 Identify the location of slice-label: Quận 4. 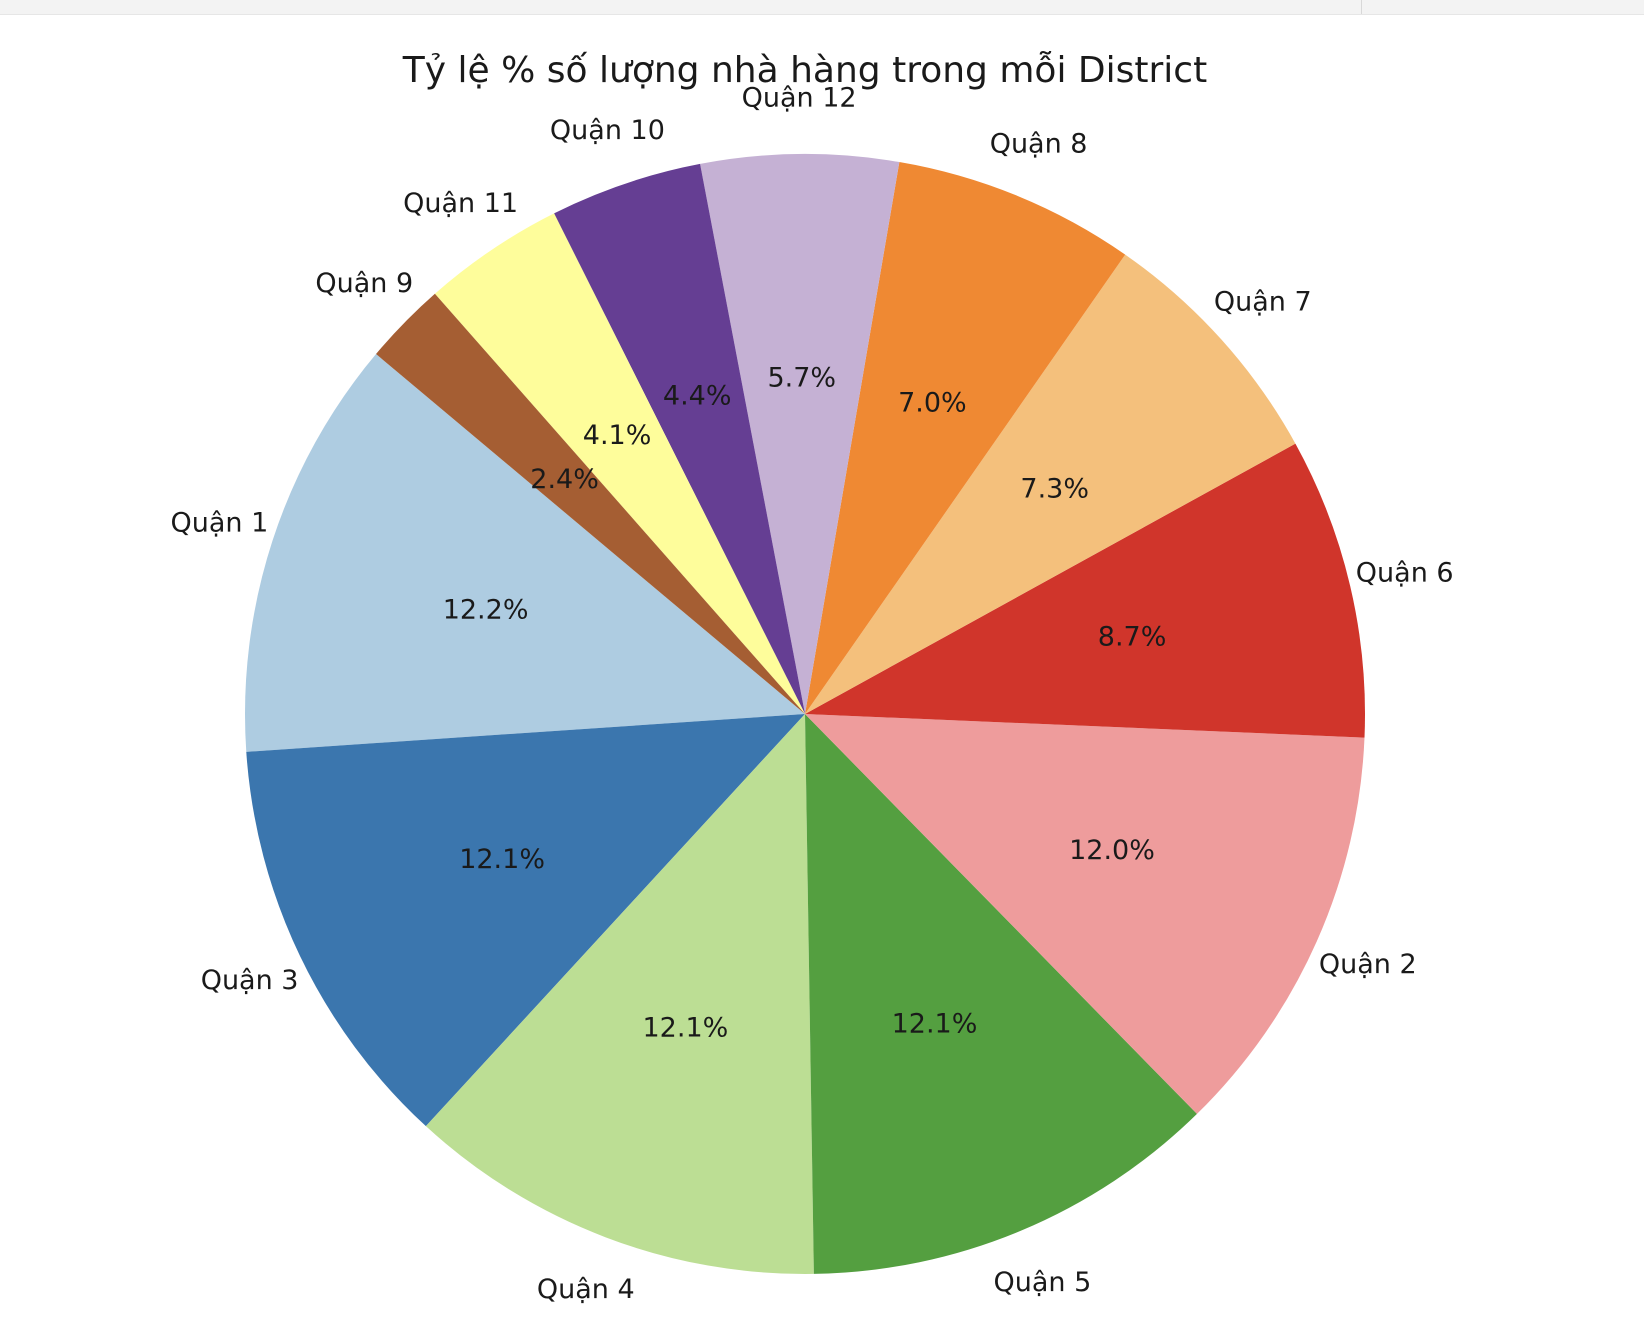
(586, 1289).